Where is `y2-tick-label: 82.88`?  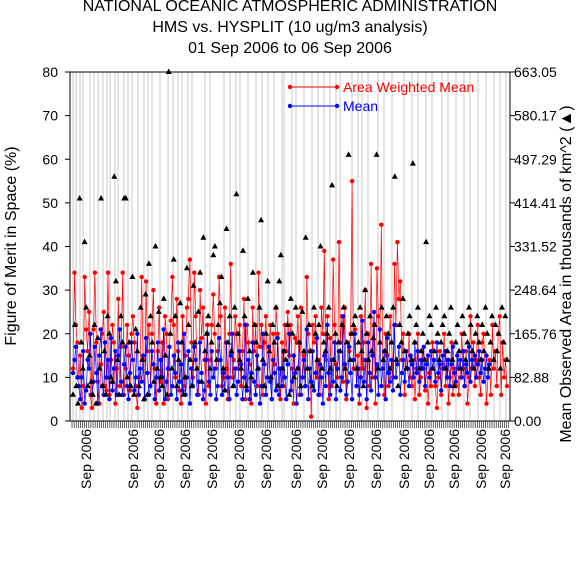 y2-tick-label: 82.88 is located at coordinates (531, 377).